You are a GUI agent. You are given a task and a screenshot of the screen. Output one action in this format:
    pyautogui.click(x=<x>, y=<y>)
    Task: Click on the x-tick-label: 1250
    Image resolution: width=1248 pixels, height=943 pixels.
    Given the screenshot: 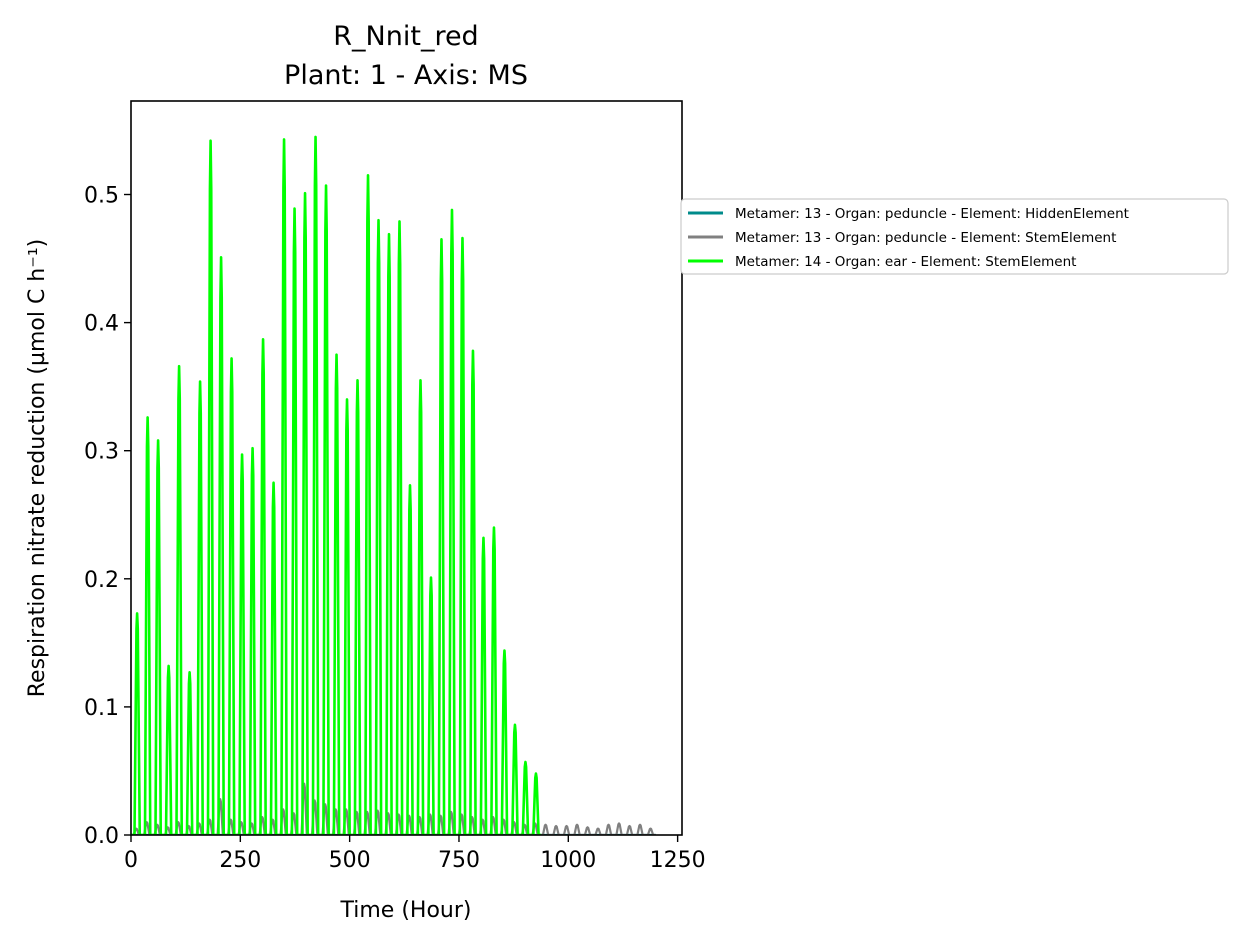 What is the action you would take?
    pyautogui.click(x=678, y=860)
    